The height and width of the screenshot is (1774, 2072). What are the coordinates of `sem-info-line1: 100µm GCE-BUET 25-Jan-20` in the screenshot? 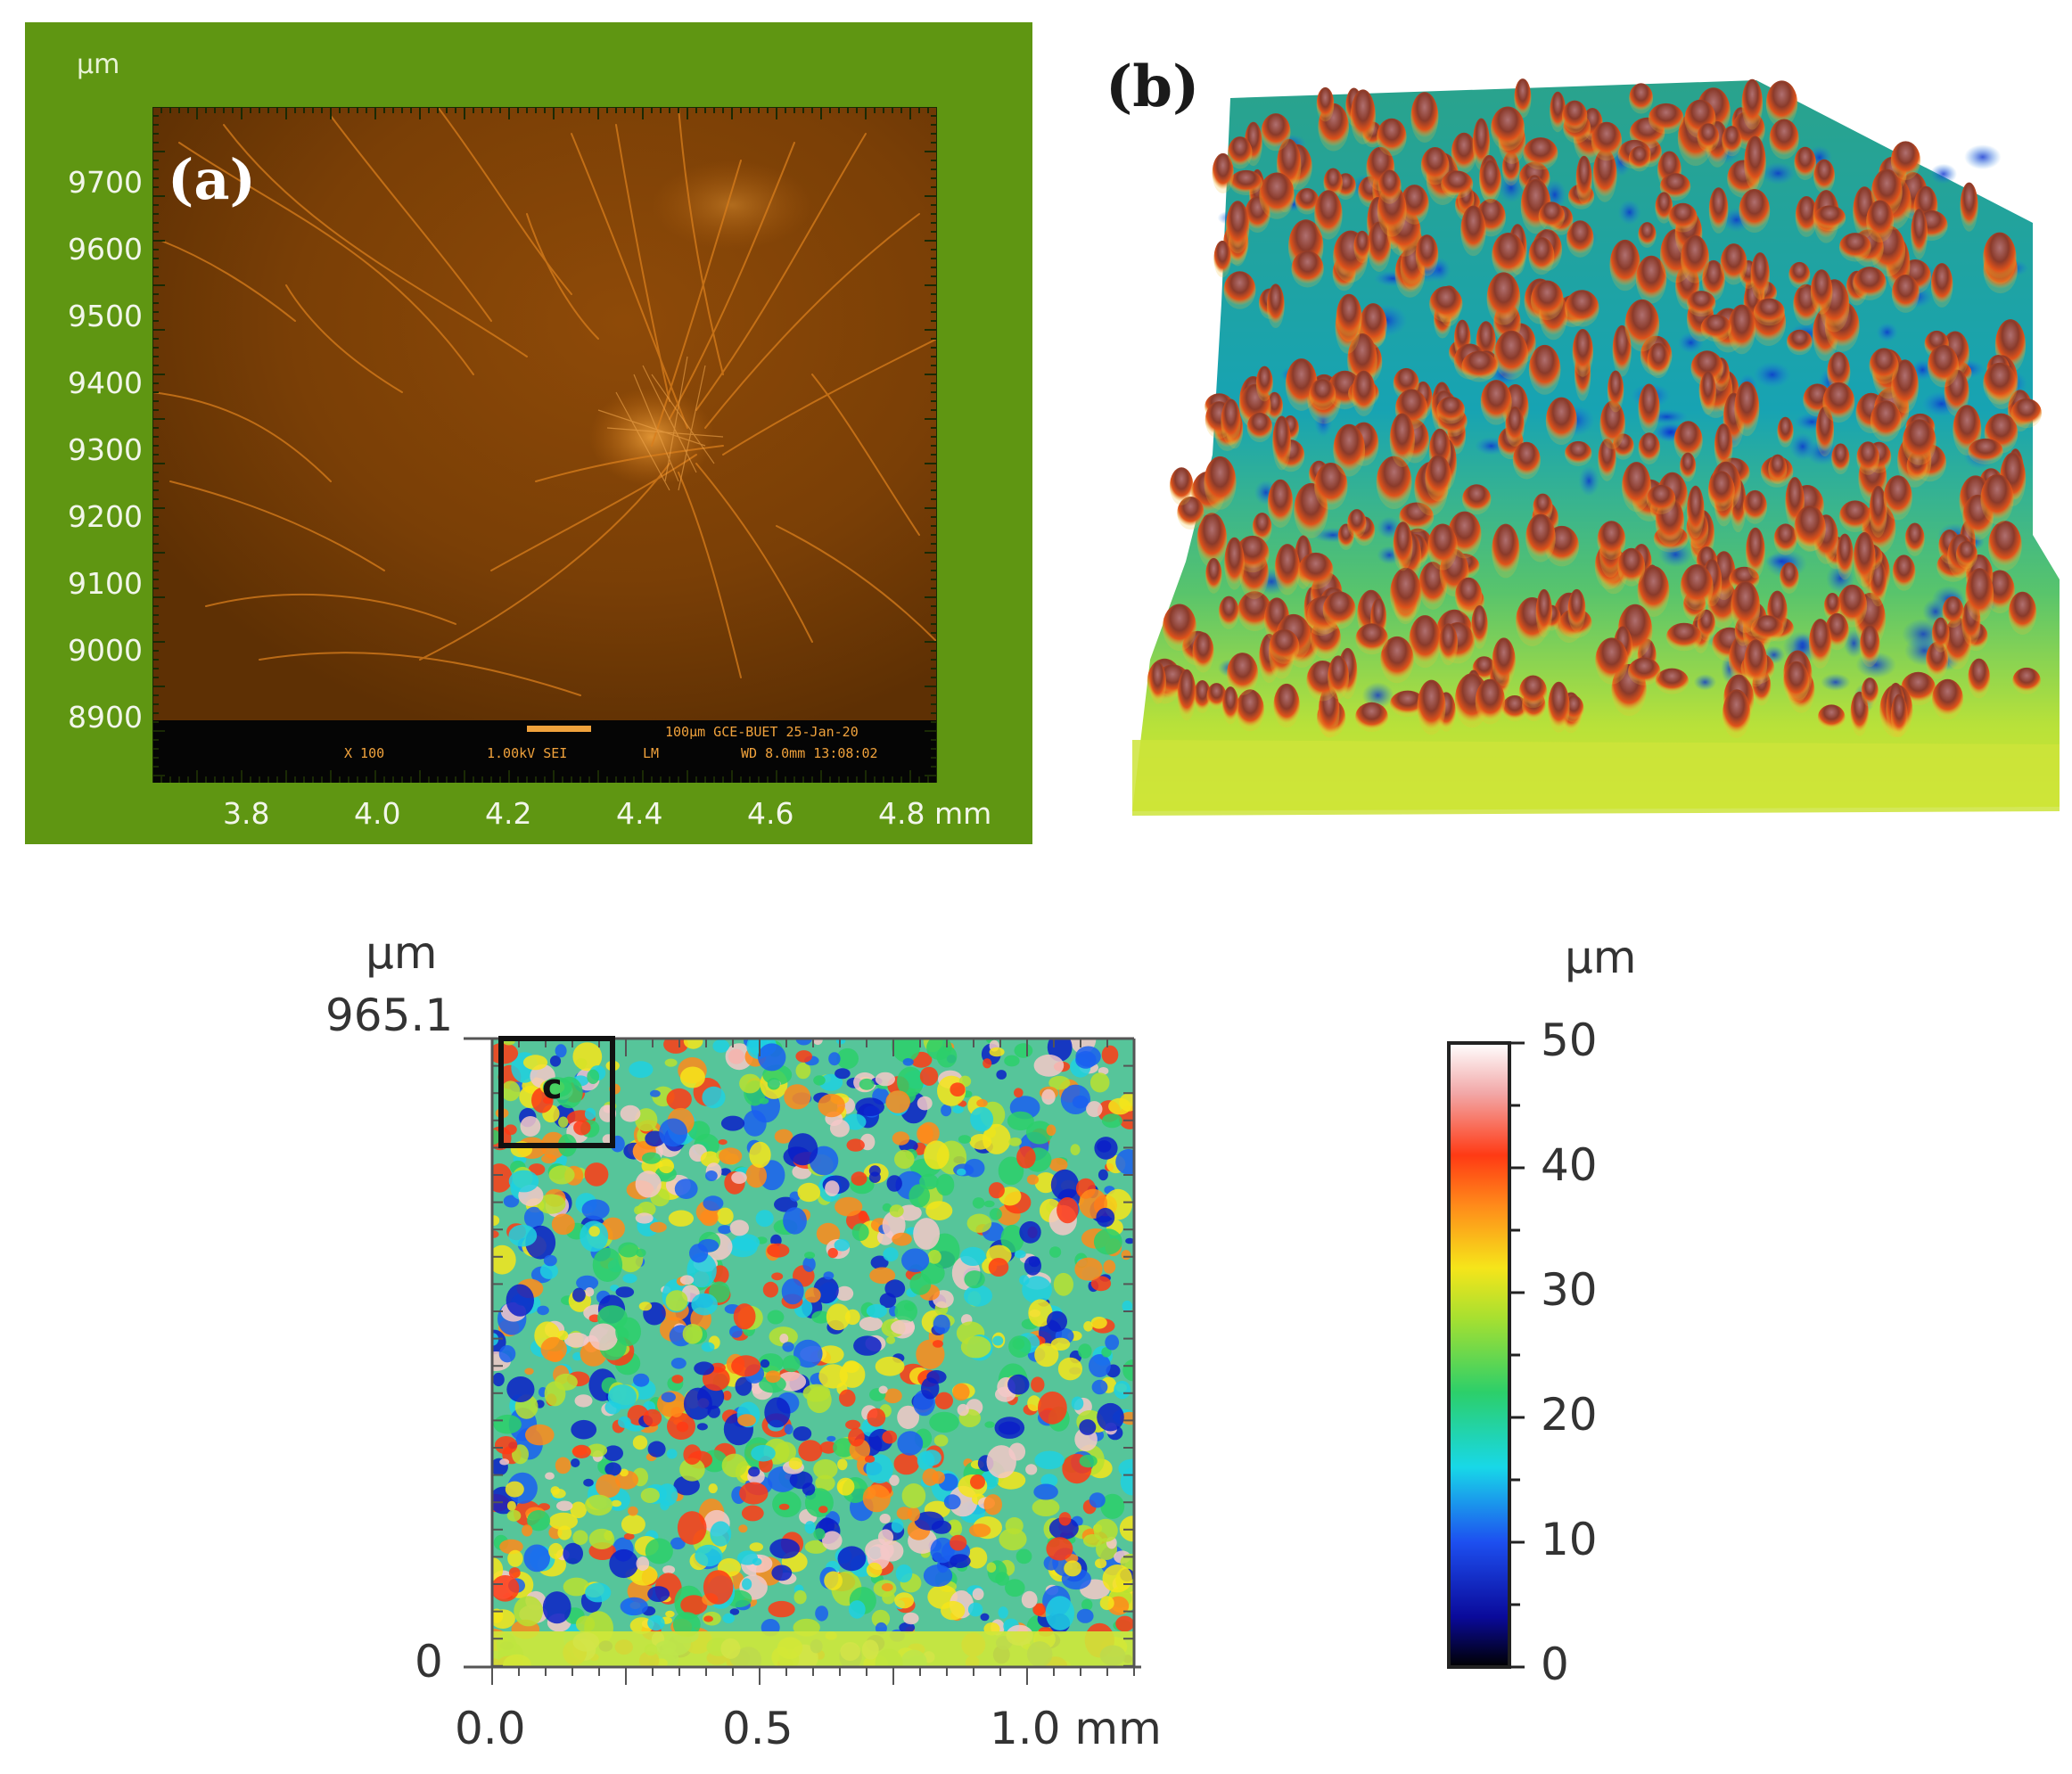 It's located at (762, 732).